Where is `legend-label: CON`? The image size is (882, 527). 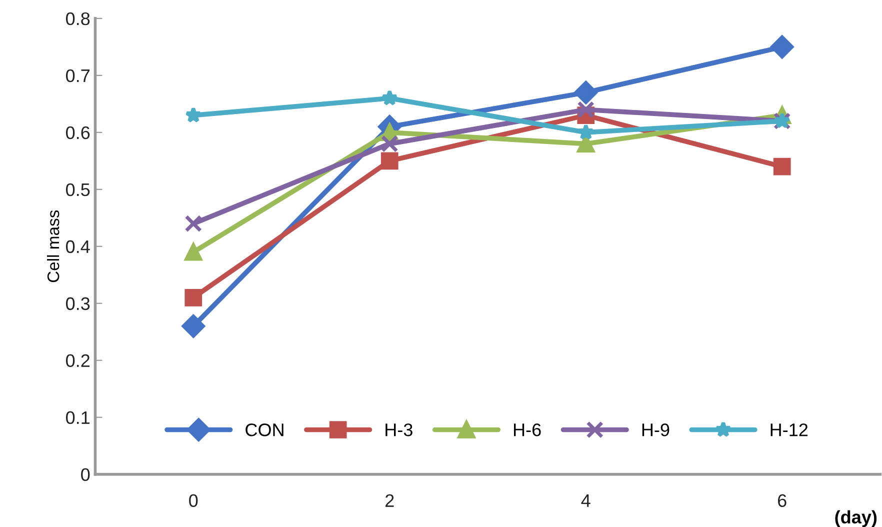
legend-label: CON is located at coordinates (265, 429).